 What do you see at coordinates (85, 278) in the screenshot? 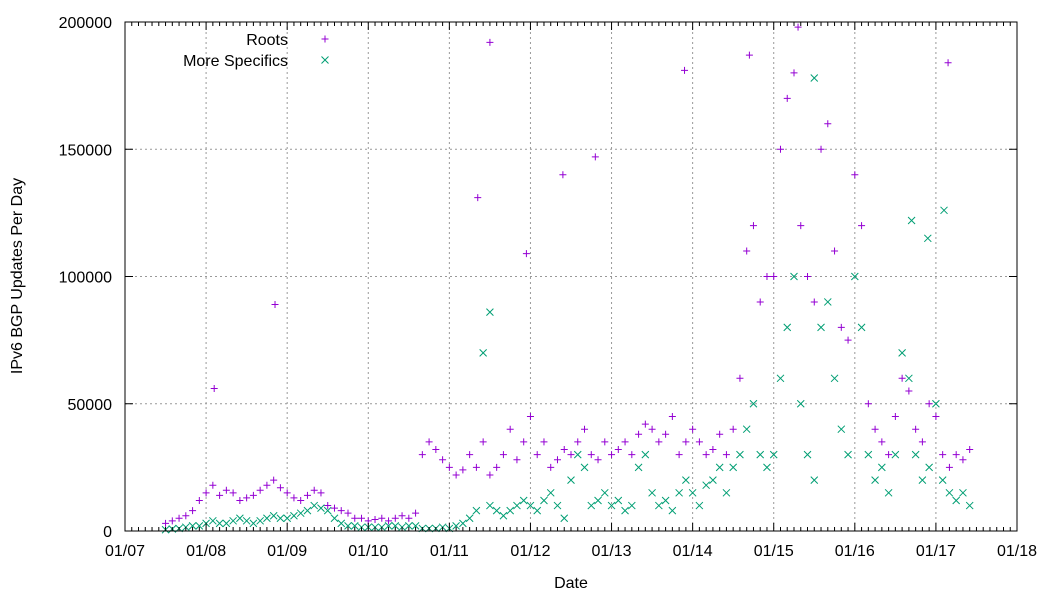
I see `y-tick-label: 100000` at bounding box center [85, 278].